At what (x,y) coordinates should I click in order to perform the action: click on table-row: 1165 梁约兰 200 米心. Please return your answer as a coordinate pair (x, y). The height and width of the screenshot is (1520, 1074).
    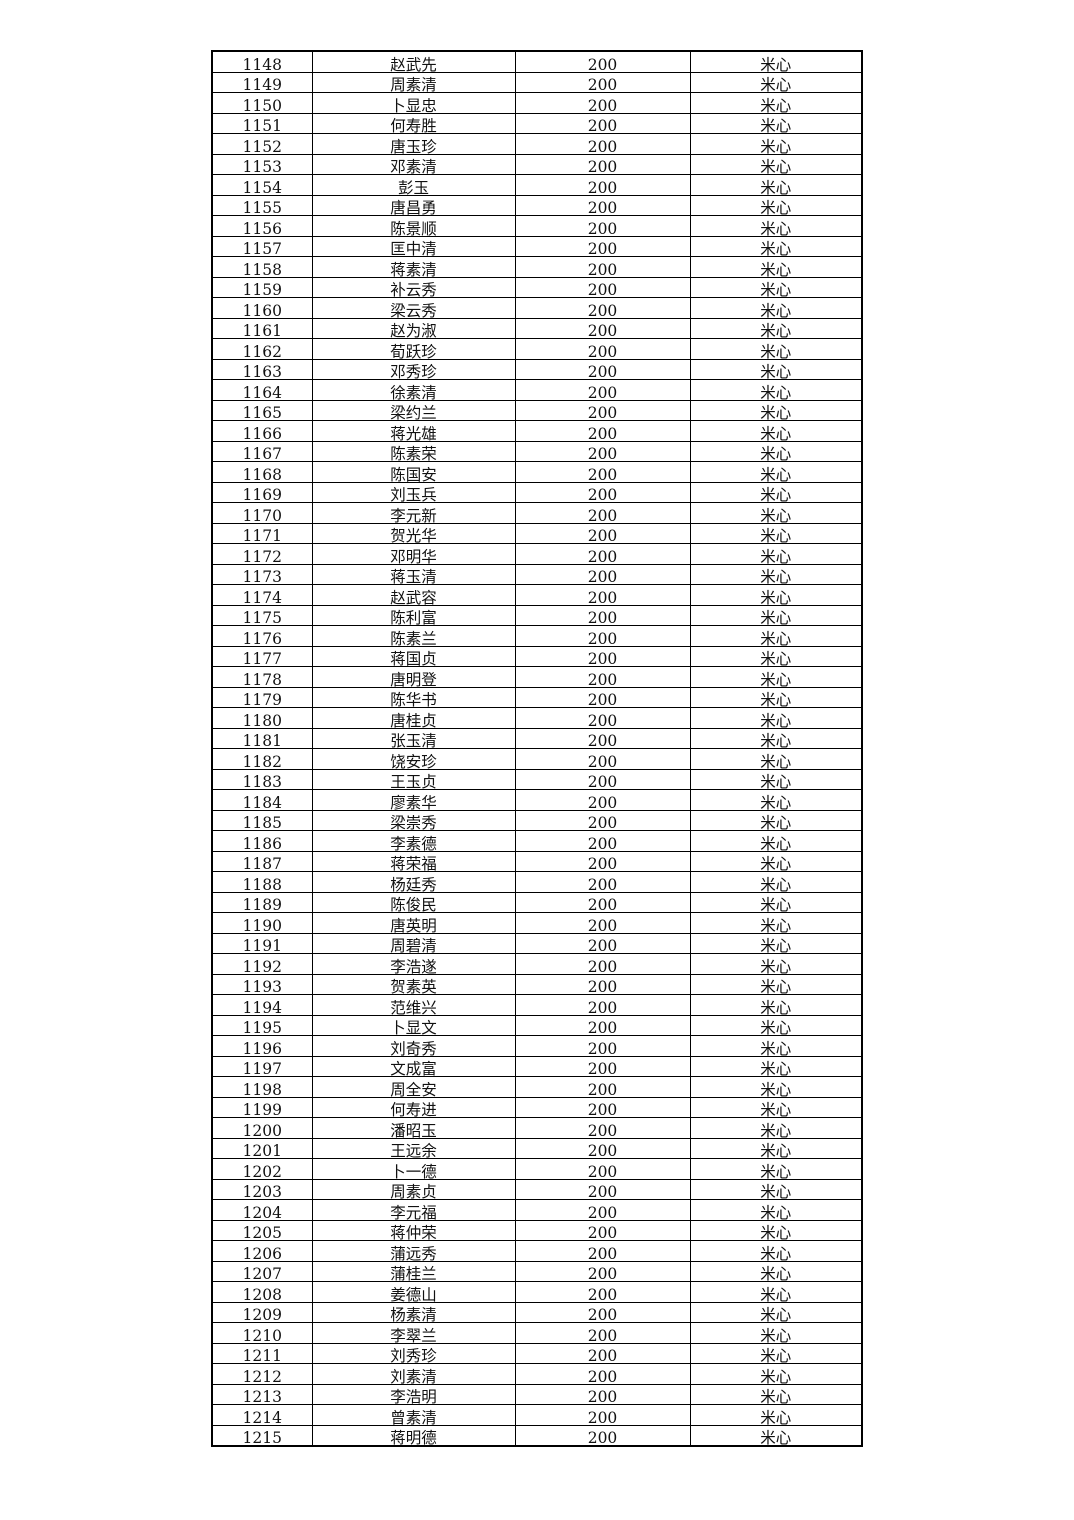
    Looking at the image, I should click on (537, 410).